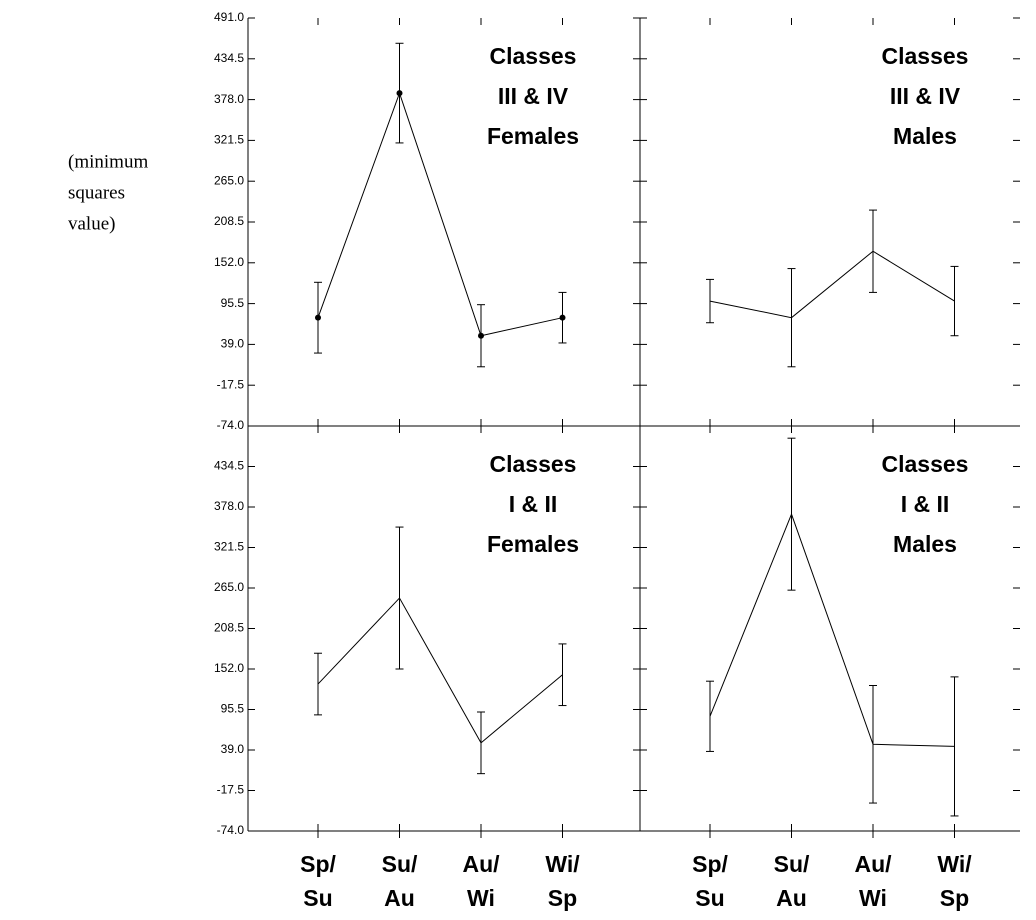  Describe the element at coordinates (96, 192) in the screenshot. I see `annotation: squares` at that location.